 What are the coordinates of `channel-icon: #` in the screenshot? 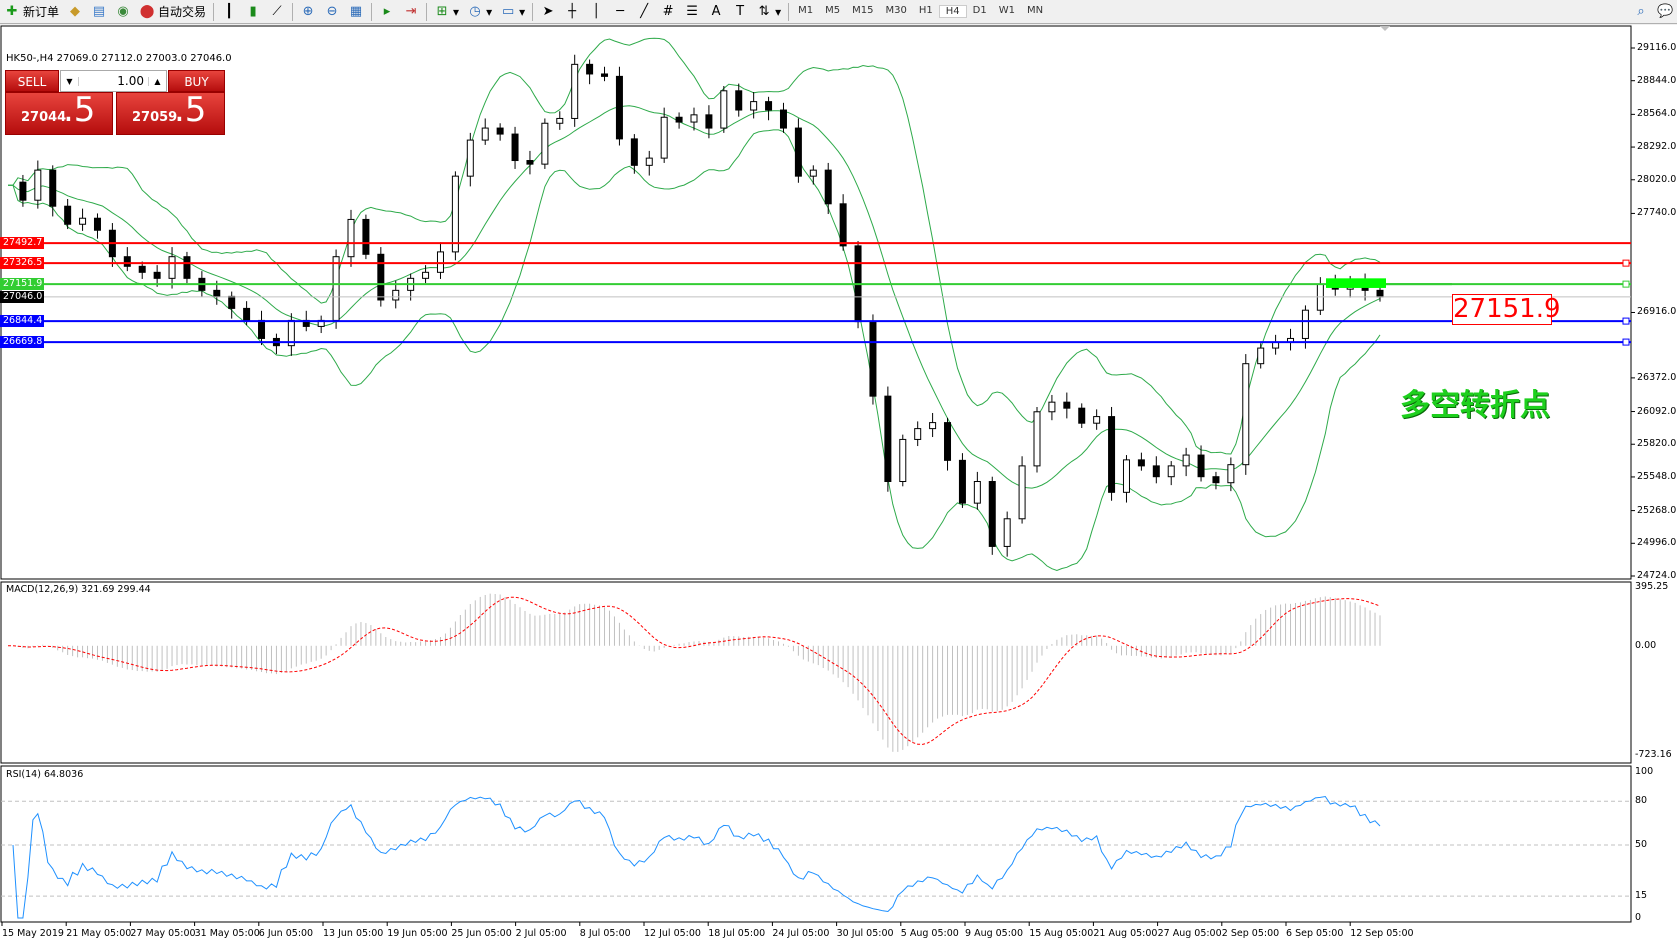 It's located at (668, 11).